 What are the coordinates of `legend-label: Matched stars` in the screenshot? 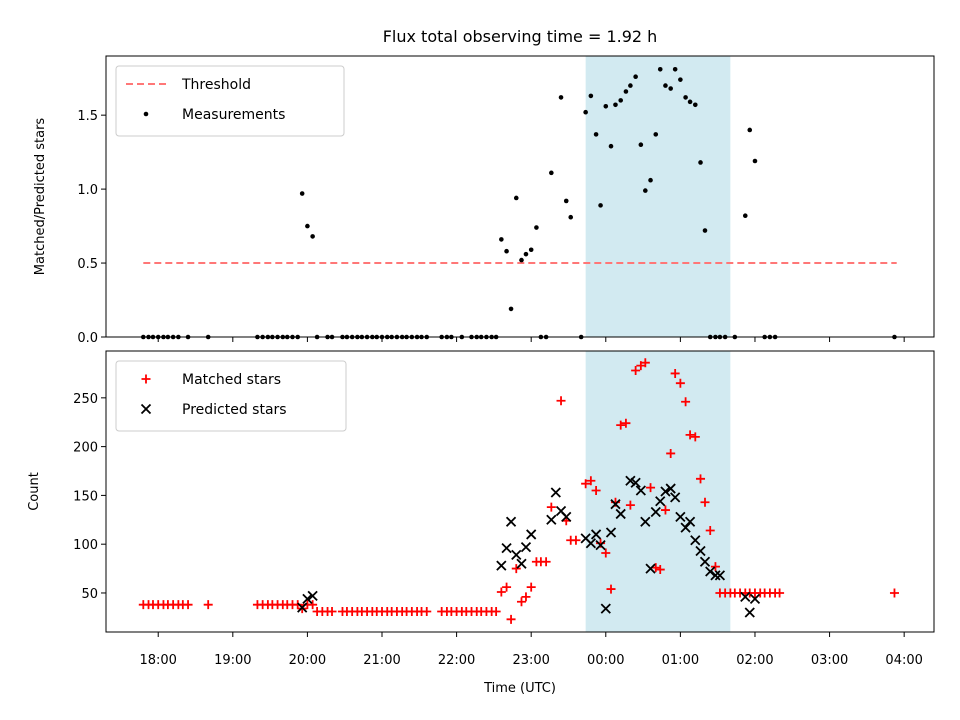 It's located at (231, 380).